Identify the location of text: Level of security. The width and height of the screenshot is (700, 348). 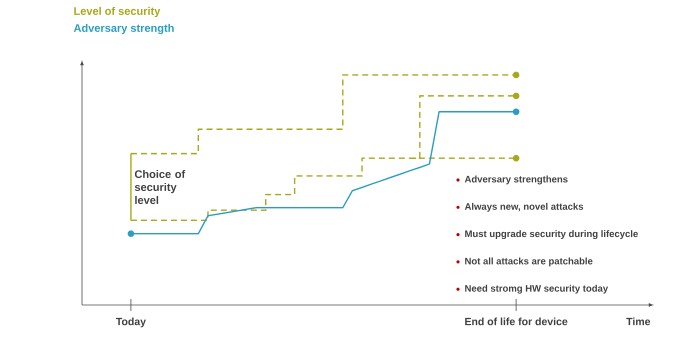
(117, 12).